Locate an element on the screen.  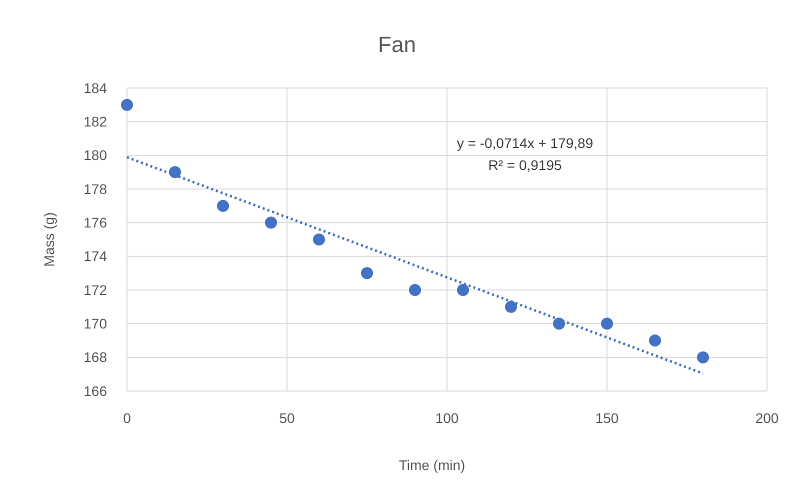
y-tick-label: 174 is located at coordinates (96, 256).